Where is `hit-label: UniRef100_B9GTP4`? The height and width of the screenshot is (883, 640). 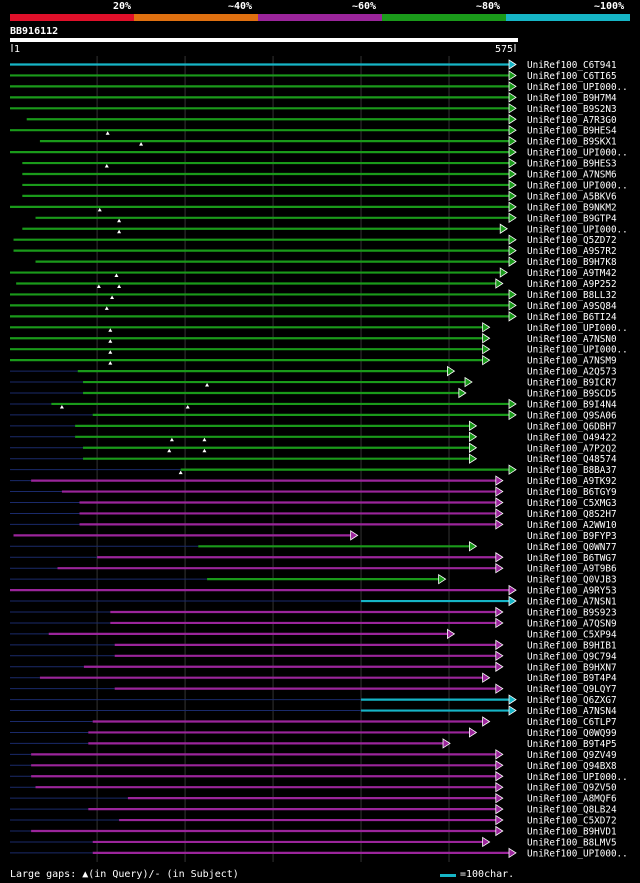
hit-label: UniRef100_B9GTP4 is located at coordinates (572, 218).